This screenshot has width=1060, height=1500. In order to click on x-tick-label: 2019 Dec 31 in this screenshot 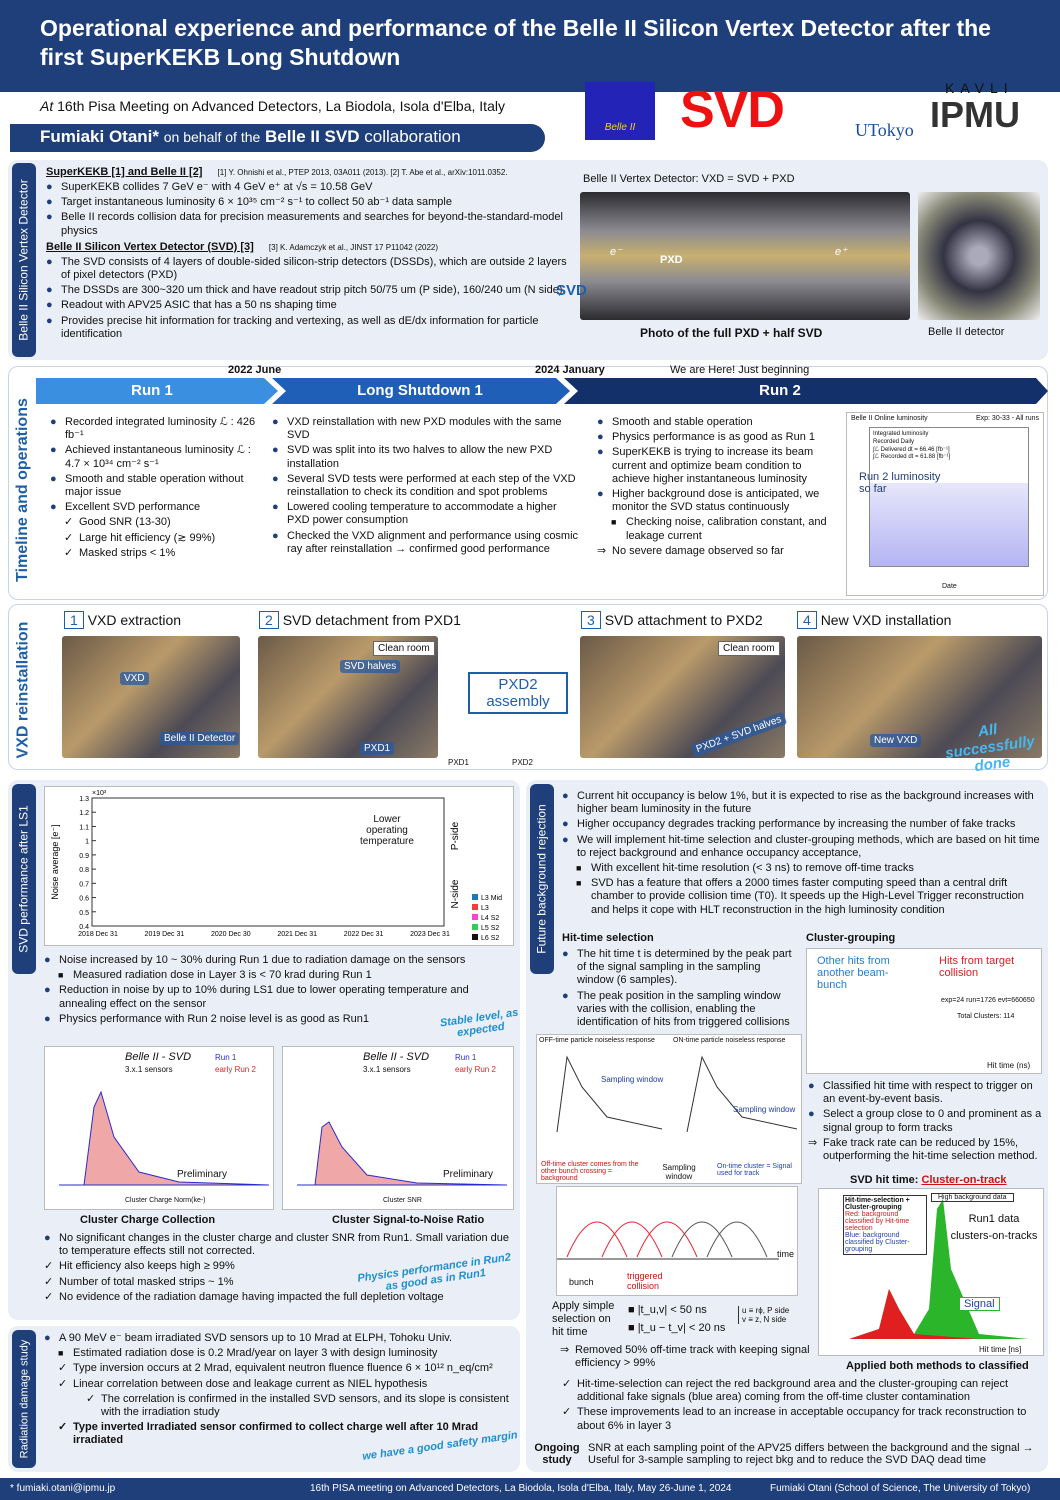, I will do `click(165, 934)`.